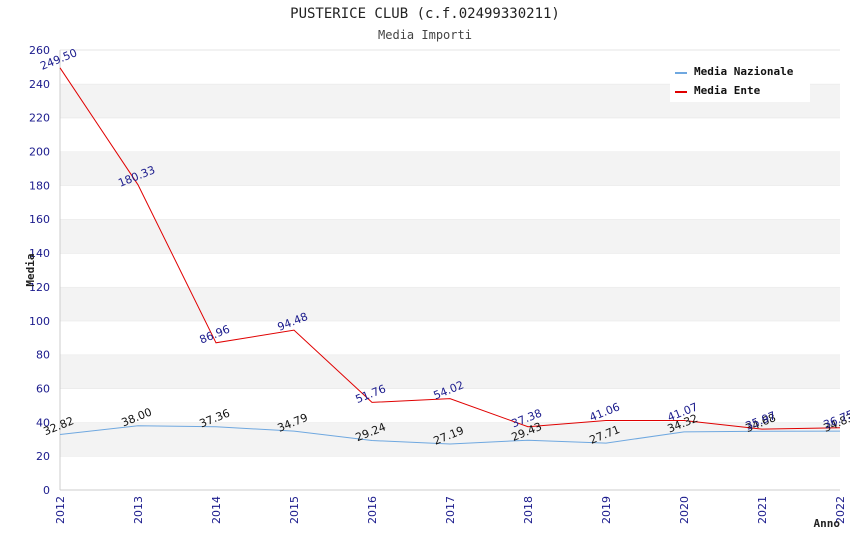  I want to click on y-tick-label: 180, so click(39, 185).